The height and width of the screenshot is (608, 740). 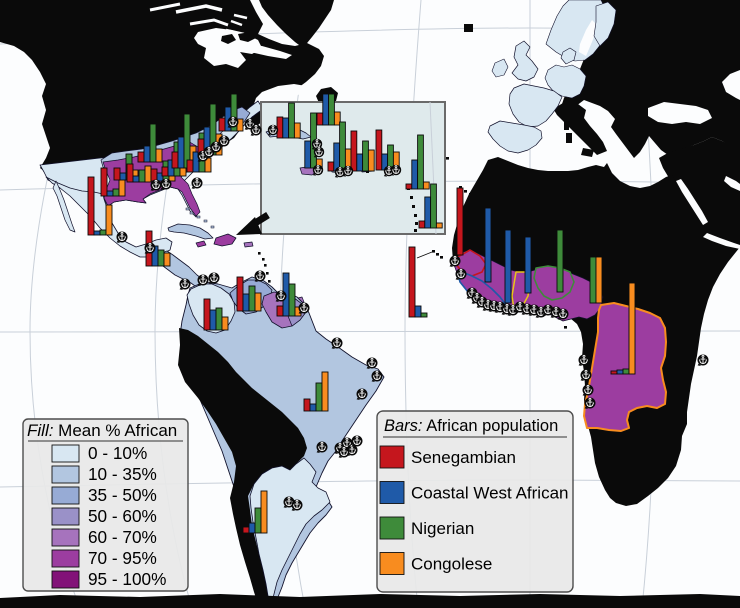 I want to click on svg-text: Coastal West African, so click(x=489, y=493).